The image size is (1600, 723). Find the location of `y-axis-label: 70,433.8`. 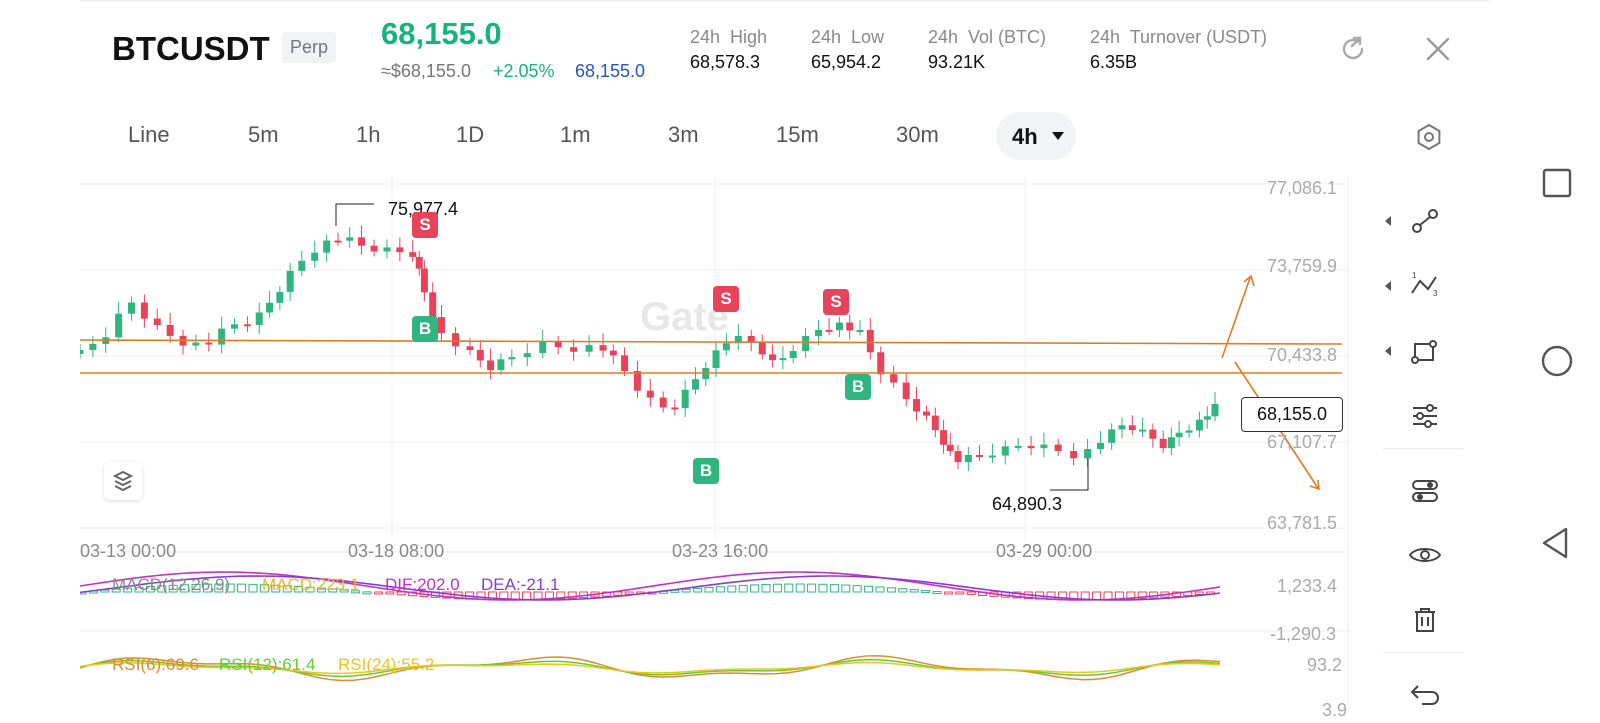

y-axis-label: 70,433.8 is located at coordinates (1302, 355).